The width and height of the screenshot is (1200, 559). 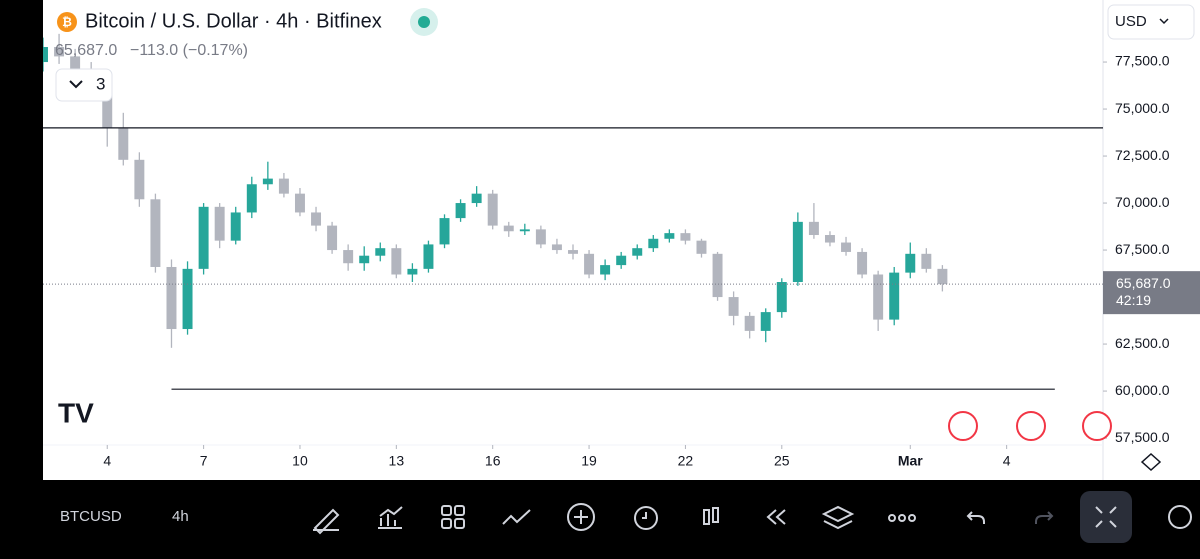 I want to click on add-plus, so click(x=581, y=517).